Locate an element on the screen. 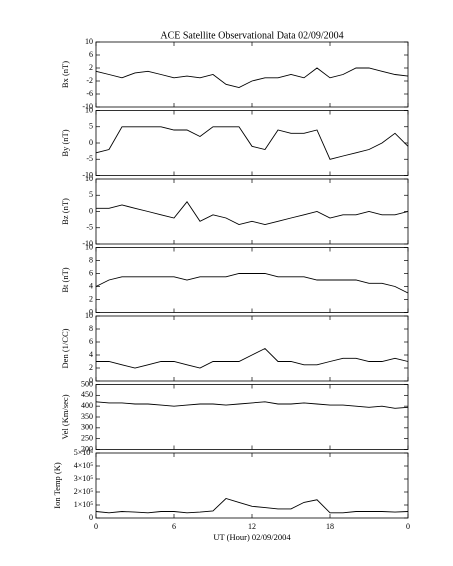 Image resolution: width=453 pixels, height=566 pixels. y-tick-label: 300 is located at coordinates (87, 427).